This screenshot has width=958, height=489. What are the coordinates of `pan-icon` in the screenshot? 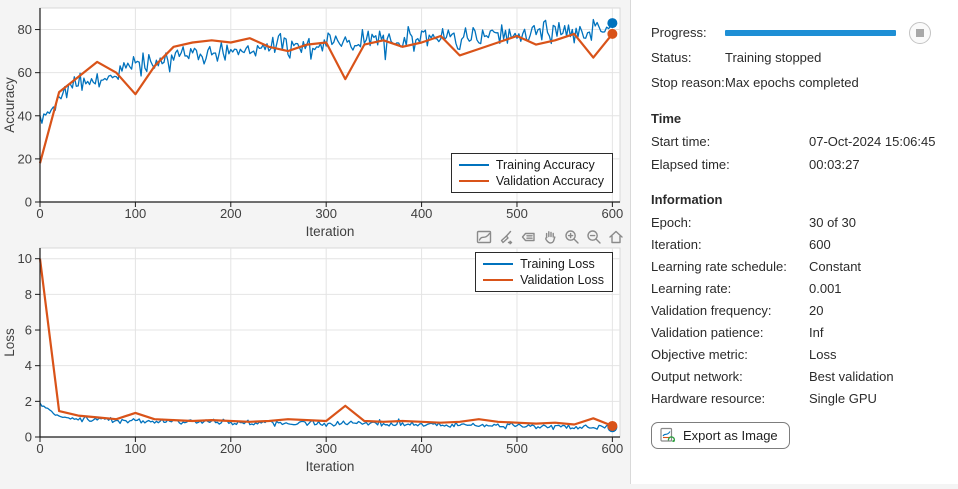 It's located at (549, 236).